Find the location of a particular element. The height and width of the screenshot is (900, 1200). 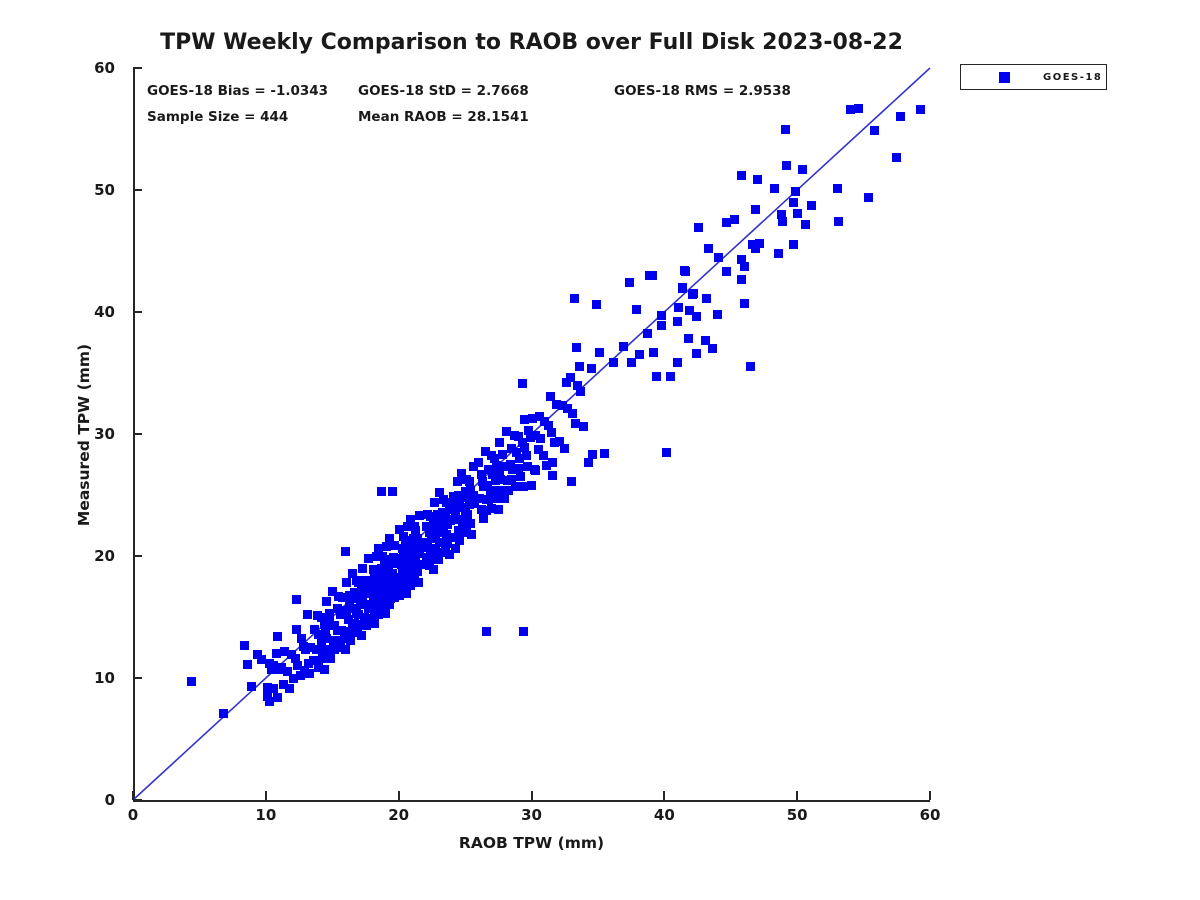

stat-bias: GOES-18 Bias = -1.0343 is located at coordinates (238, 91).